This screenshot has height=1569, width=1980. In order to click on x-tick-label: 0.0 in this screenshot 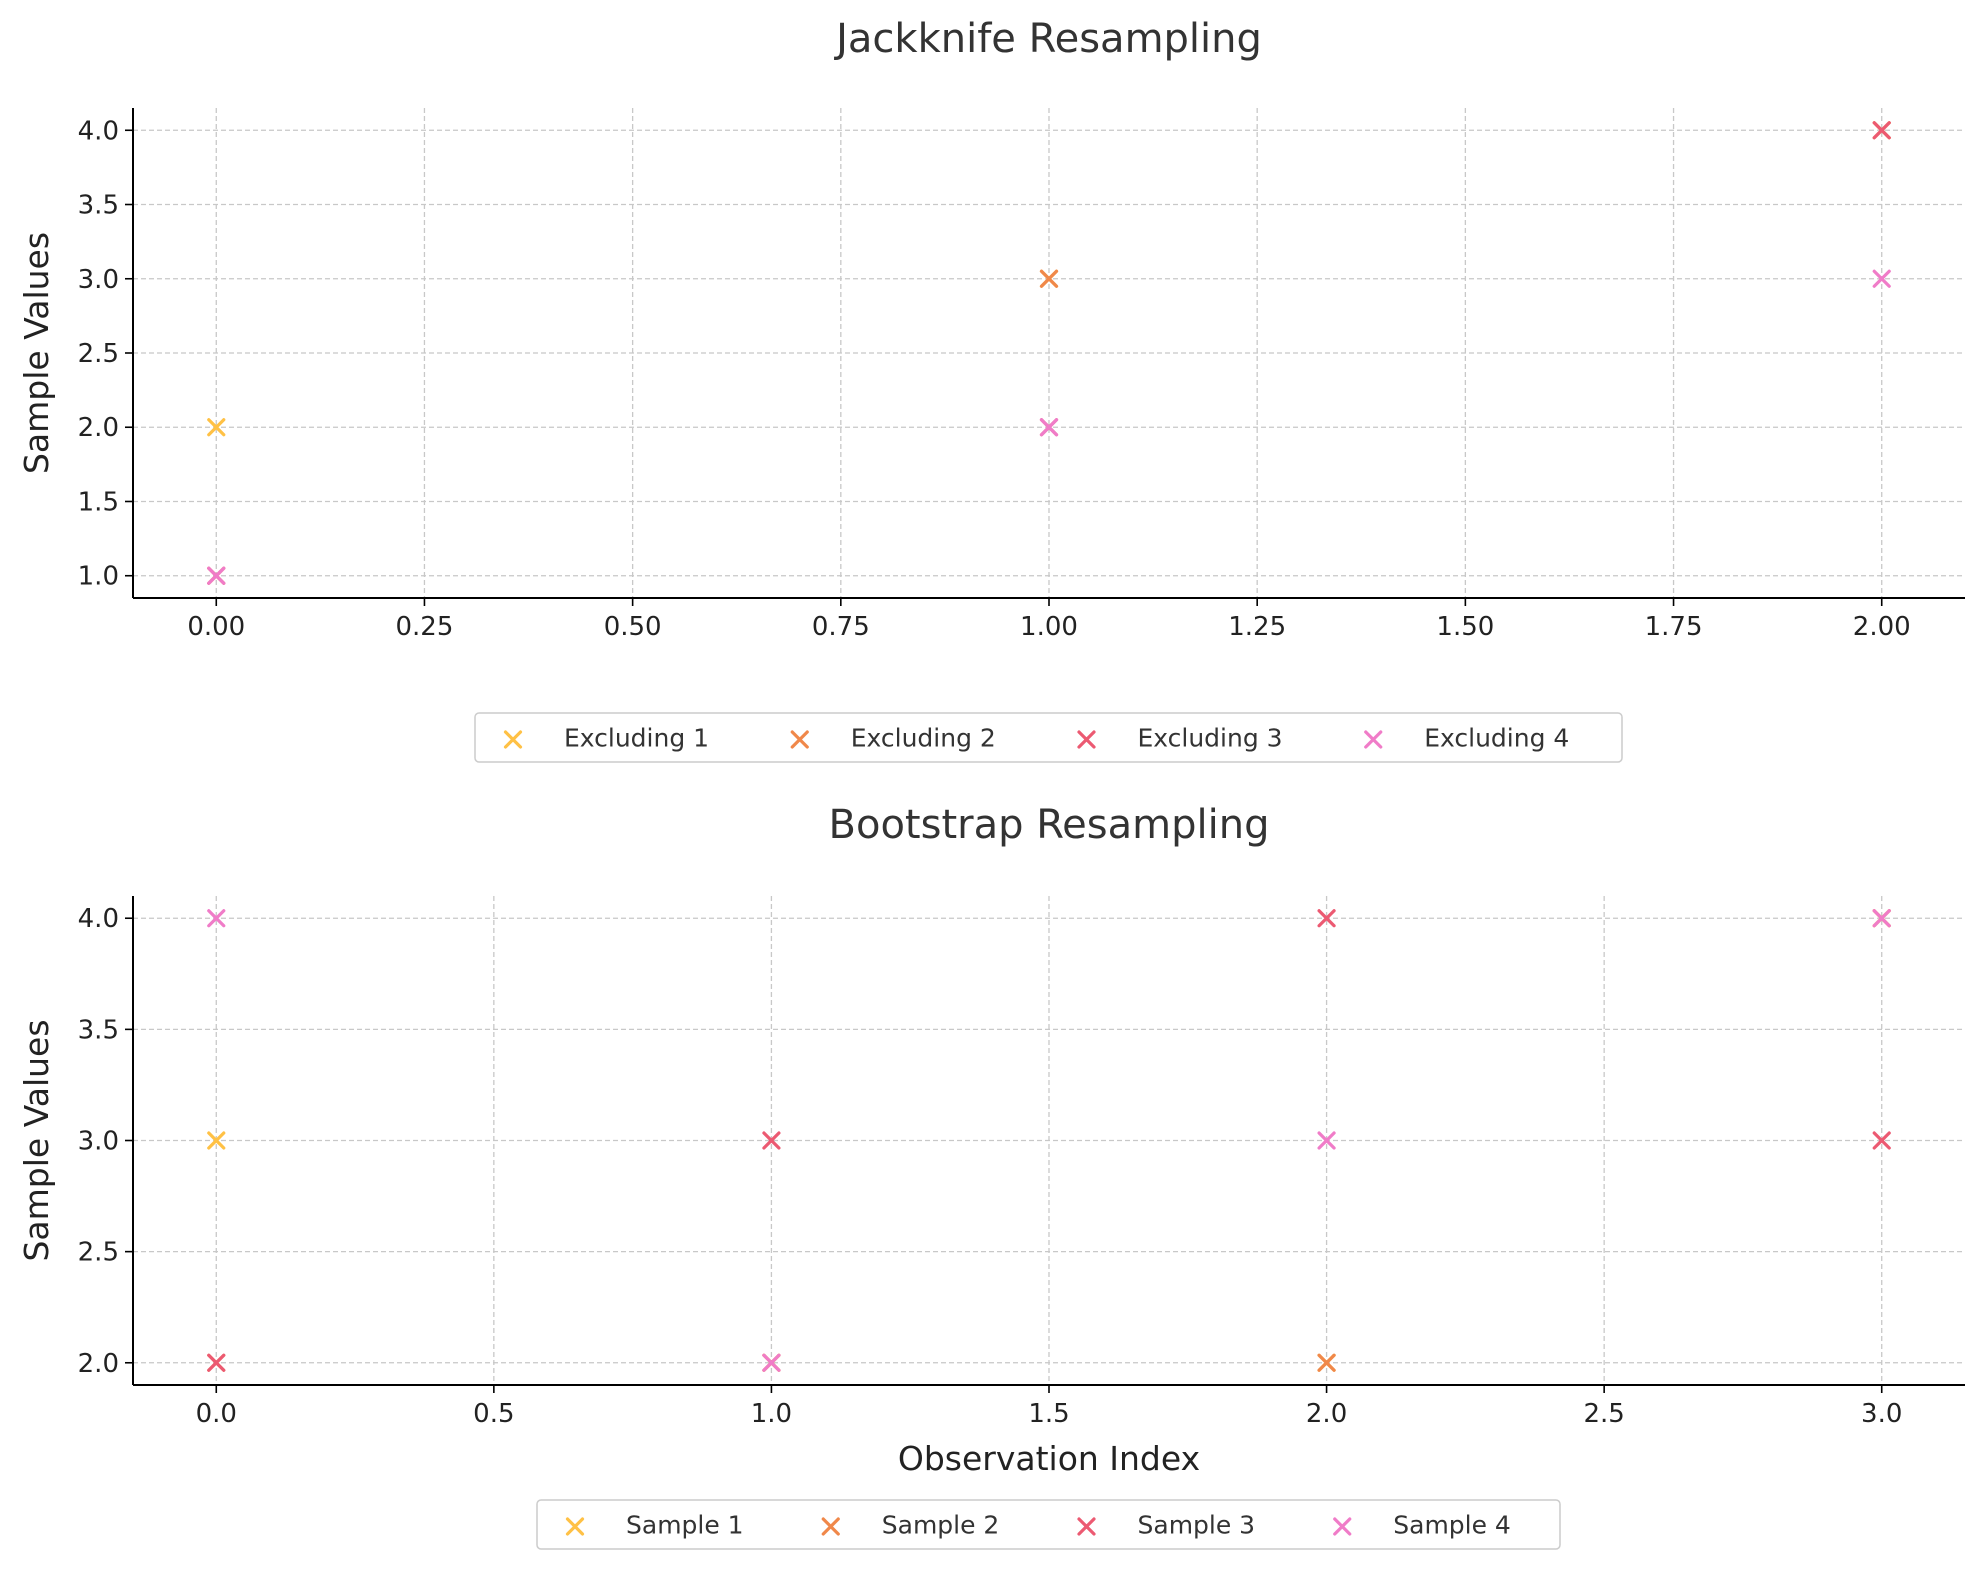, I will do `click(216, 1414)`.